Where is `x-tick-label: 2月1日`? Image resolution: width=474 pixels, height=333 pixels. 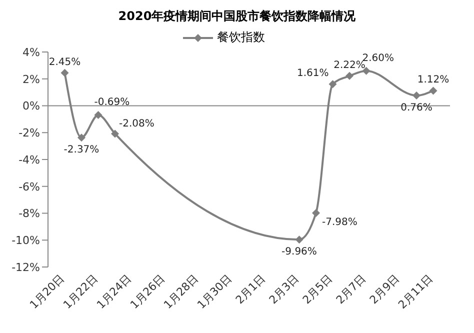 x-tick-label: 2月1日 is located at coordinates (250, 289).